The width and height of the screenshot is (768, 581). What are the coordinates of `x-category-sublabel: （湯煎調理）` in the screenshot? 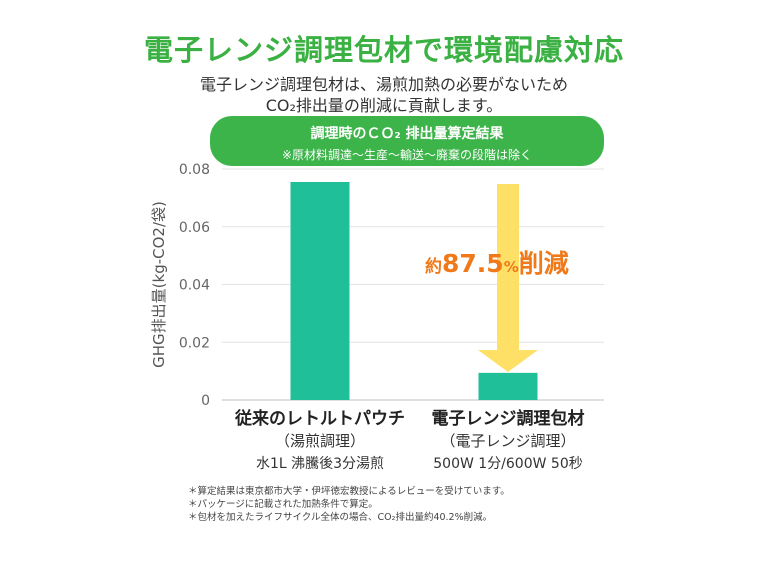 It's located at (320, 441).